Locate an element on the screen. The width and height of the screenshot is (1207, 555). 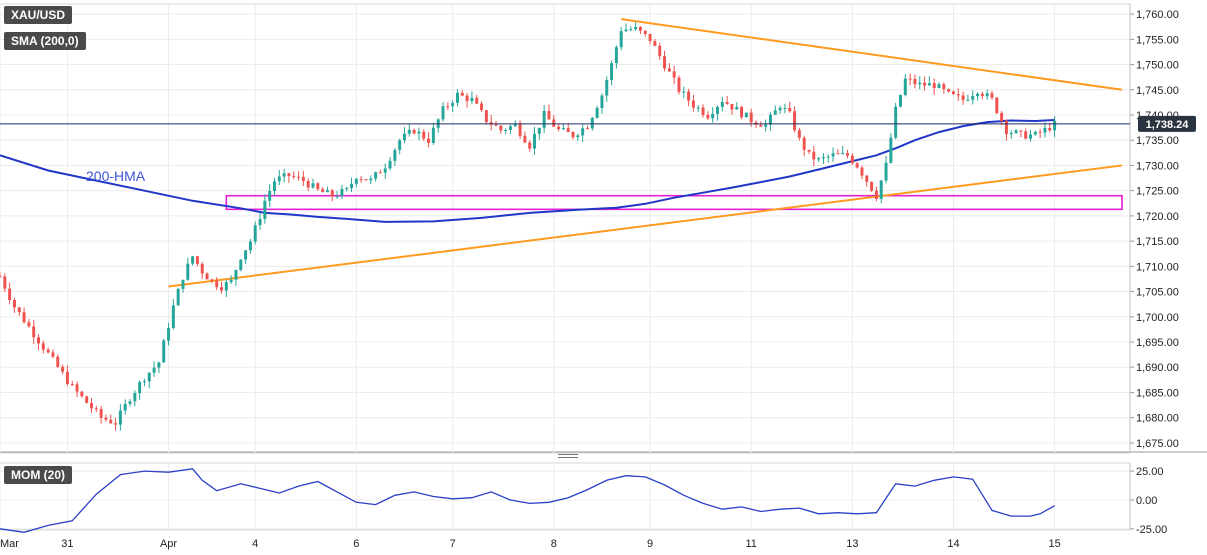
support-zone-rect is located at coordinates (674, 202).